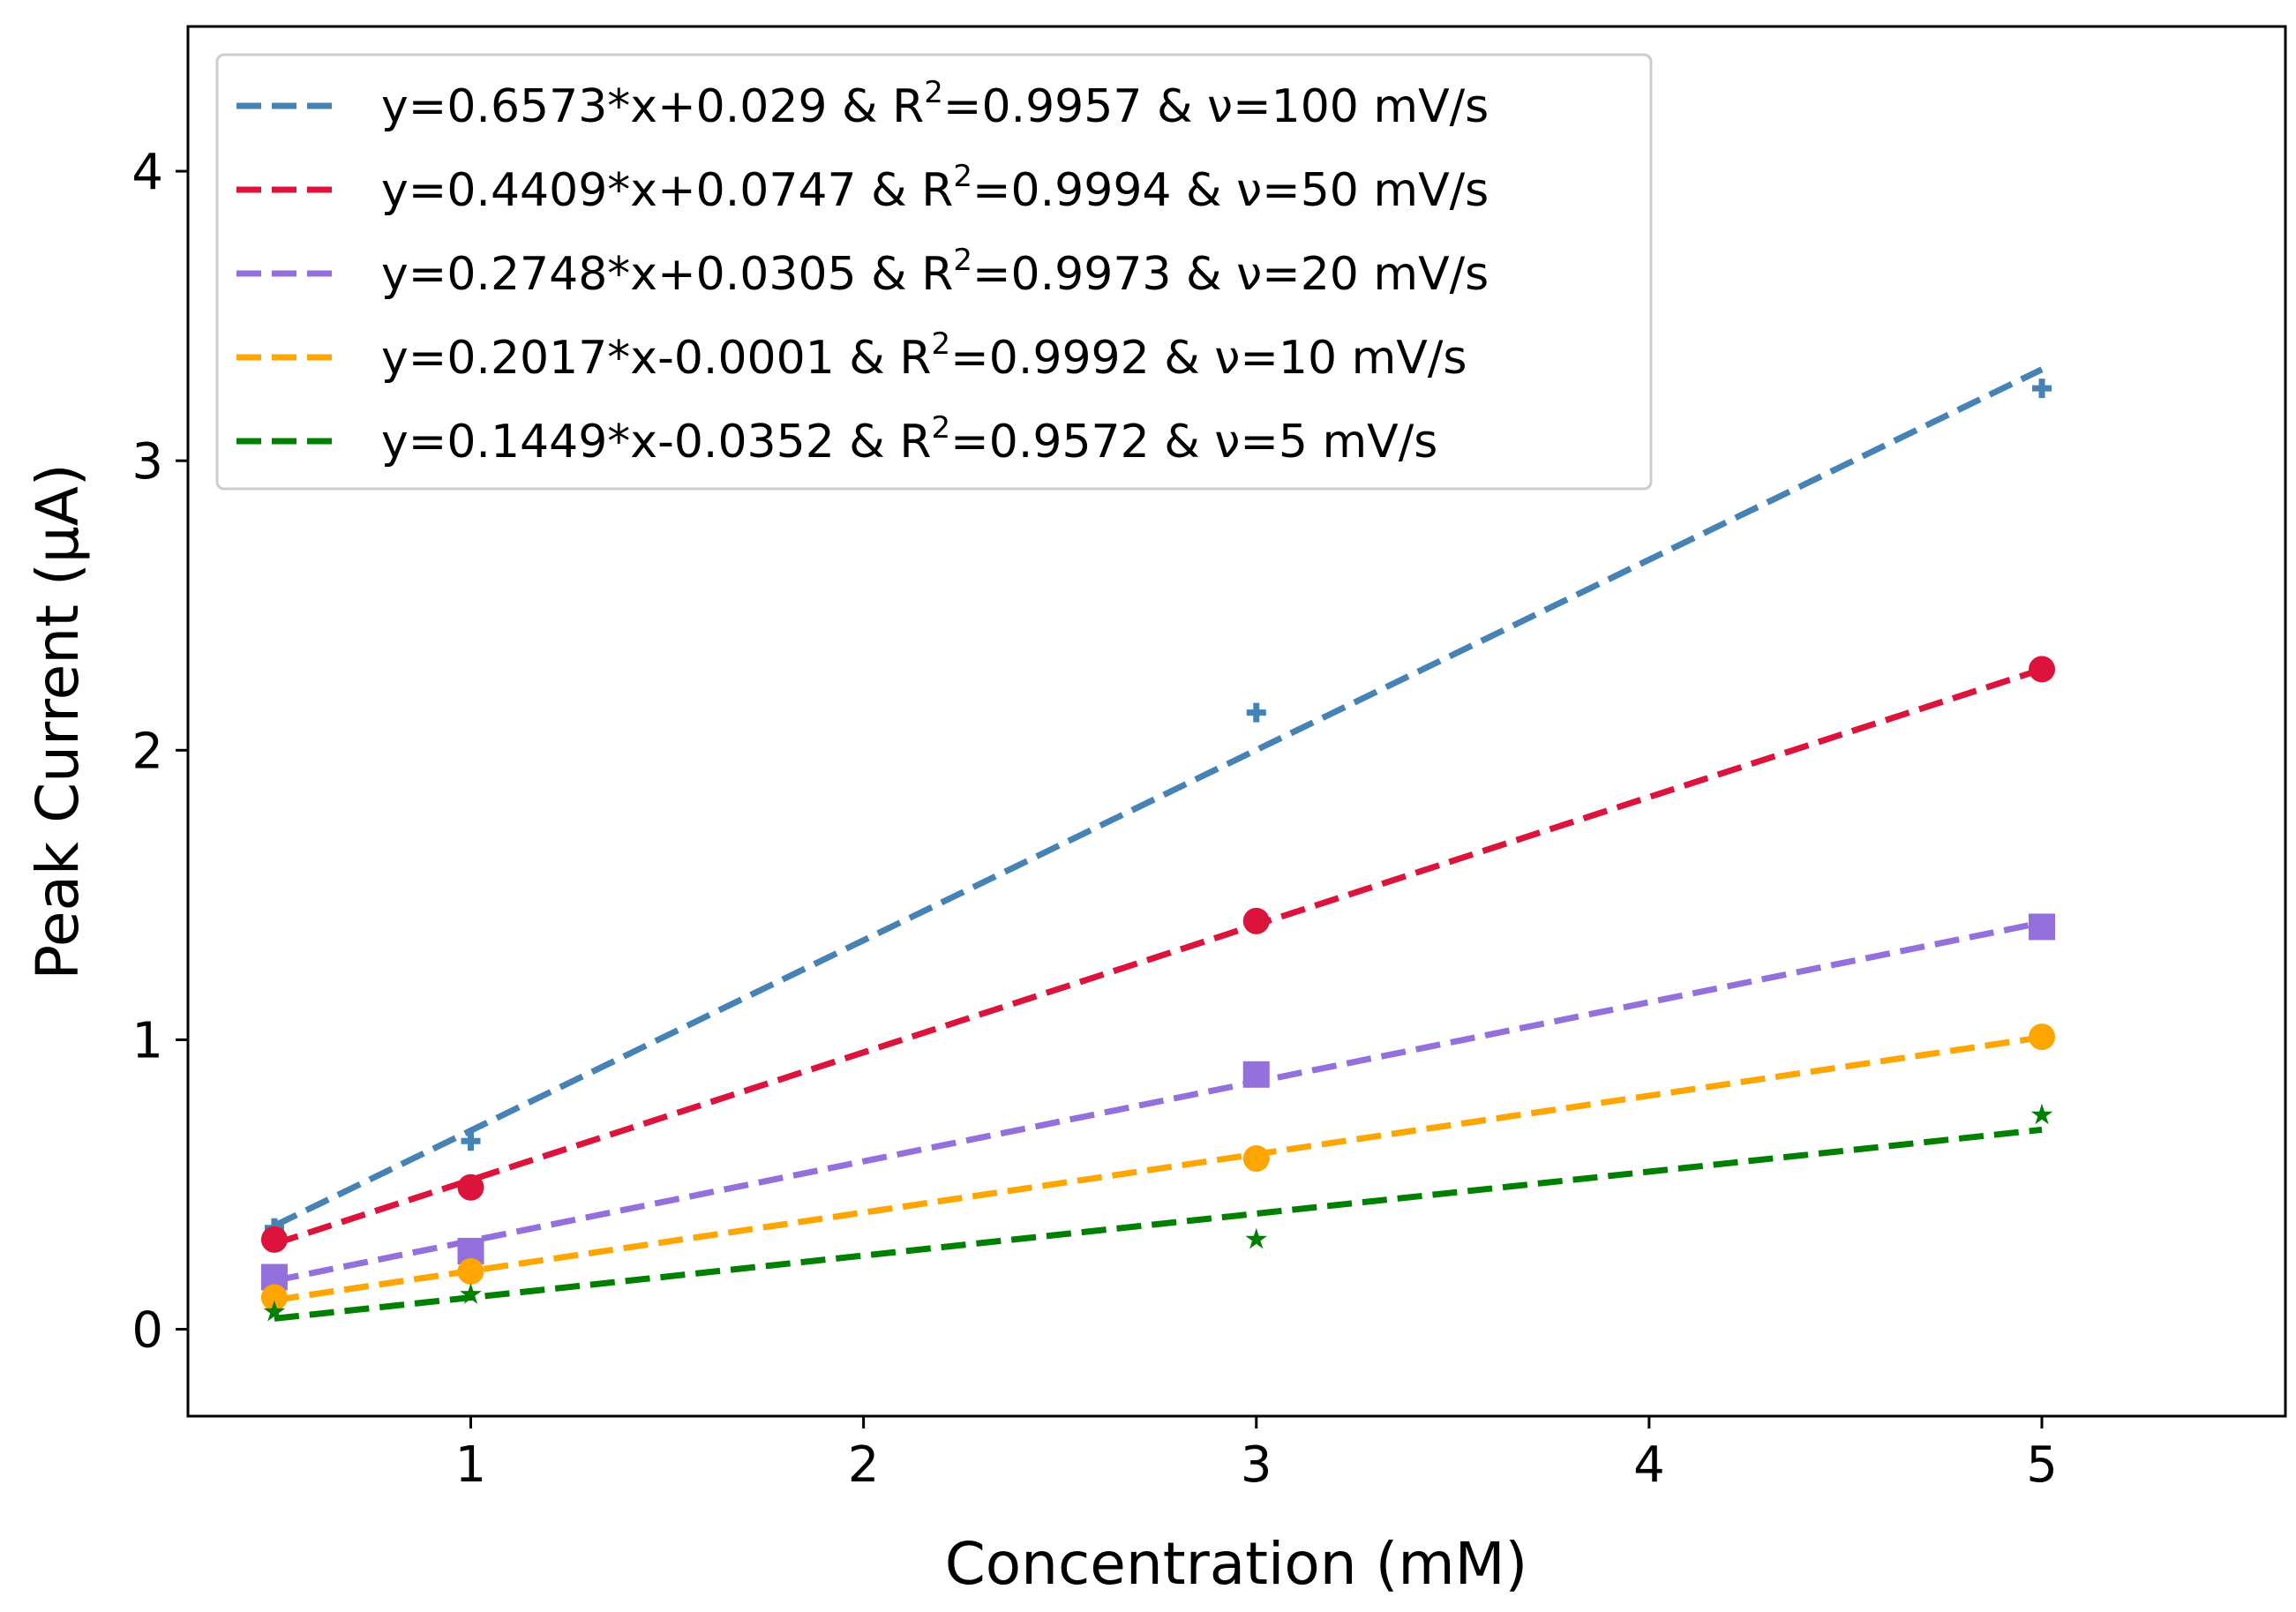 The width and height of the screenshot is (2296, 1612). What do you see at coordinates (1230, 190) in the screenshot?
I see `legend-label-suffix: =0.9994 & ν=50 mV/s` at bounding box center [1230, 190].